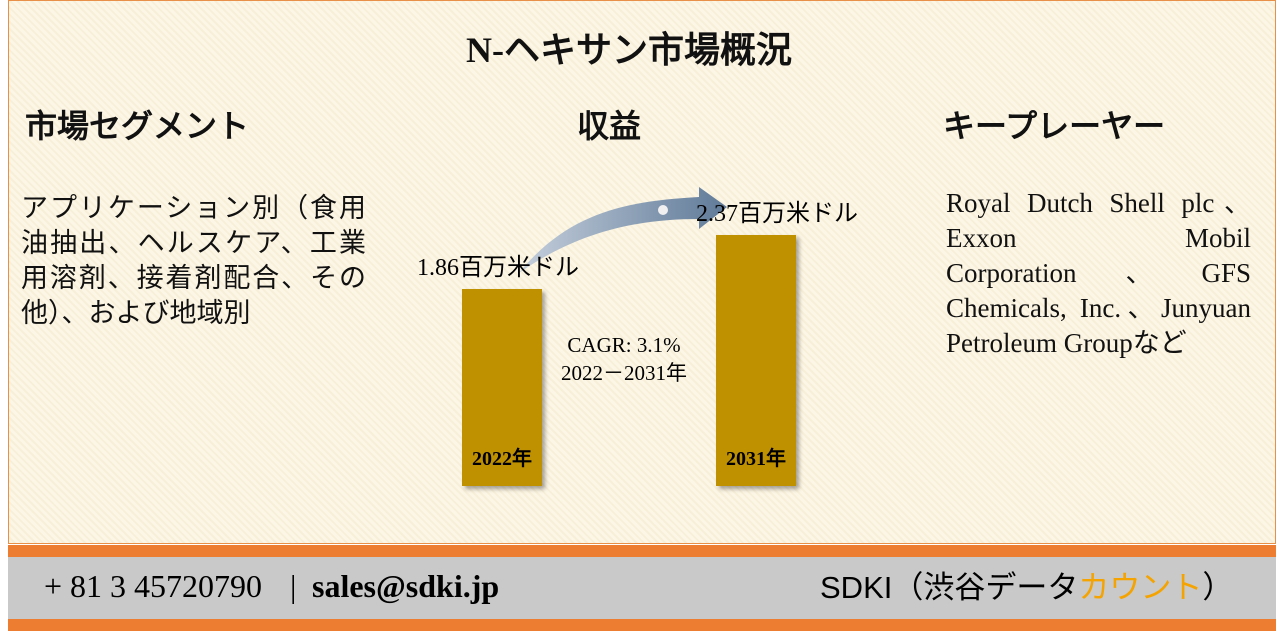 The image size is (1280, 642). What do you see at coordinates (1218, 587) in the screenshot?
I see `company-end: ）` at bounding box center [1218, 587].